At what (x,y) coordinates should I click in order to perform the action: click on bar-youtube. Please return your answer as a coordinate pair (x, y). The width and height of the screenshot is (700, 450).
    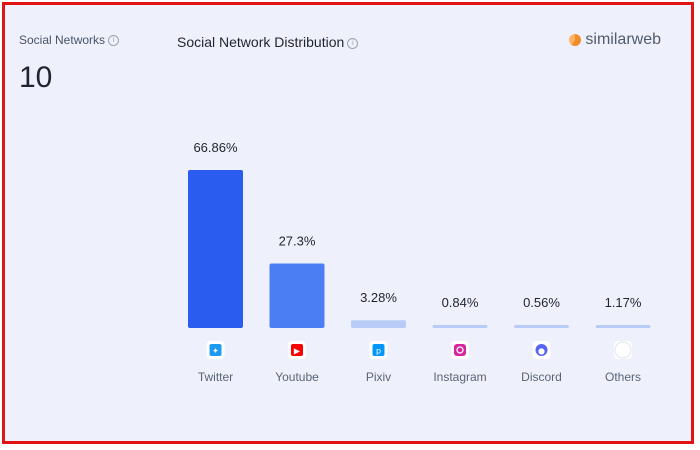
    Looking at the image, I should click on (297, 295).